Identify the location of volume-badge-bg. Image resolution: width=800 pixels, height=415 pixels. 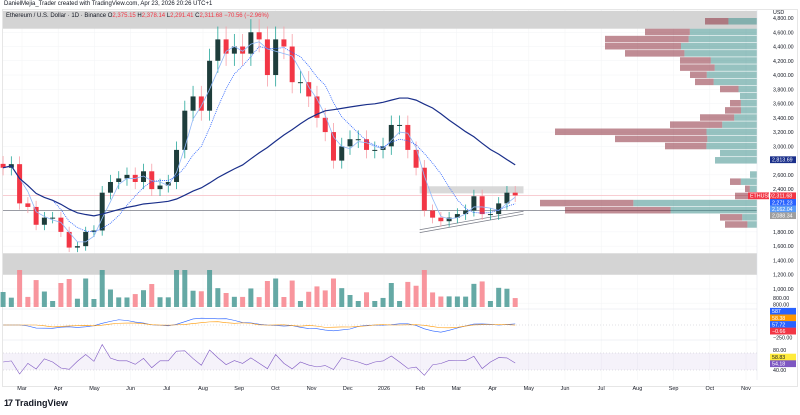
(783, 311).